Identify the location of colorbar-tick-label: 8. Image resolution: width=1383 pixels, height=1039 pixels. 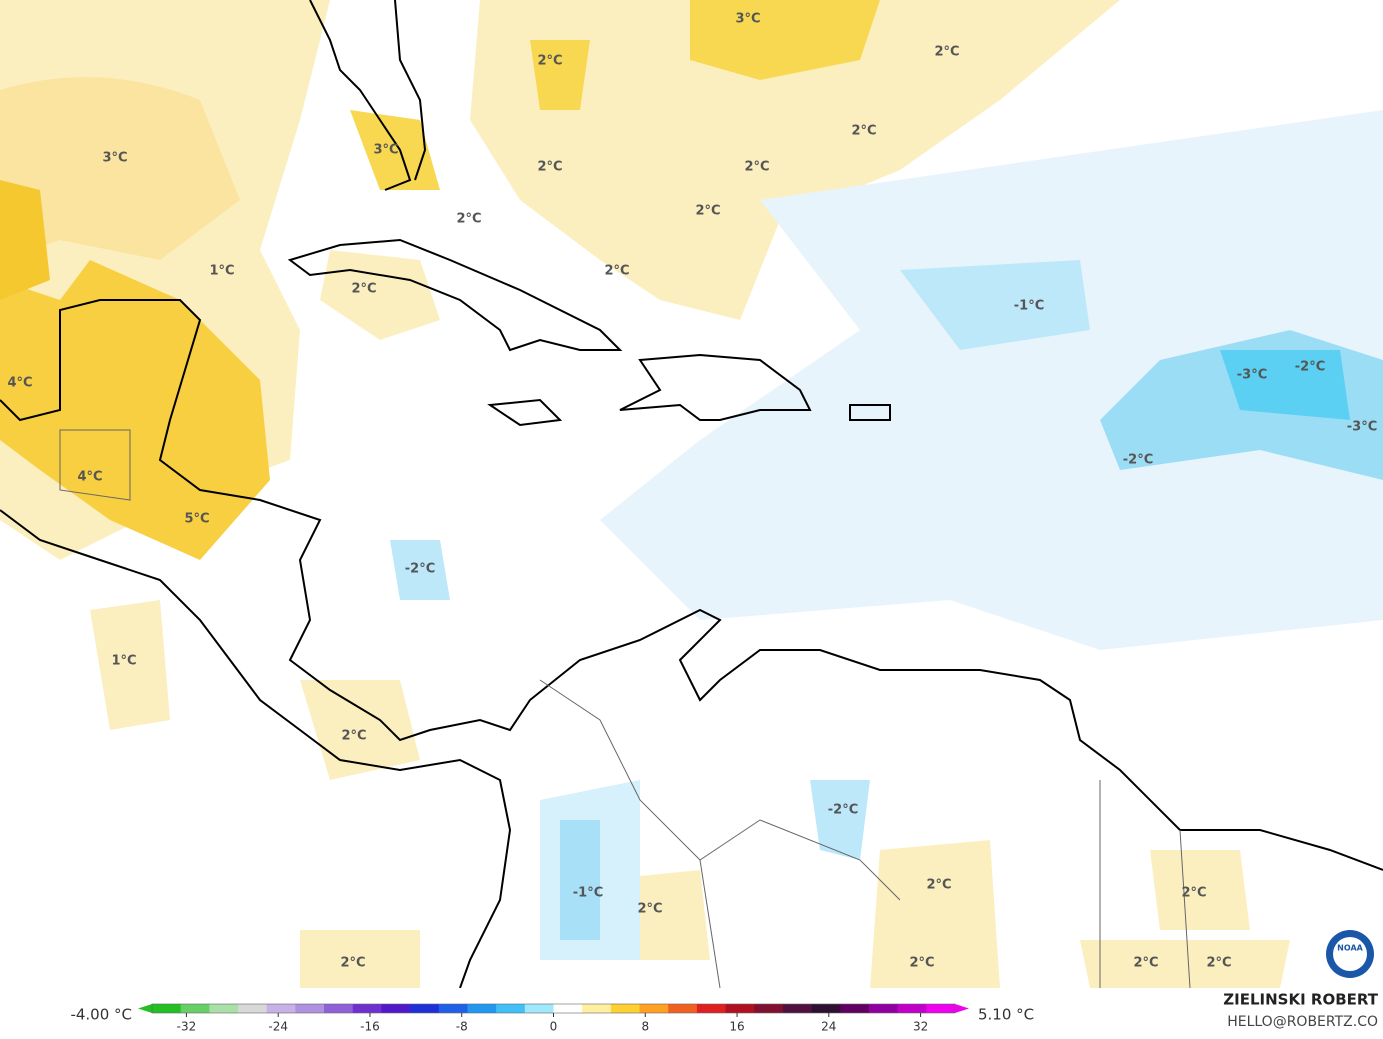
(645, 1027).